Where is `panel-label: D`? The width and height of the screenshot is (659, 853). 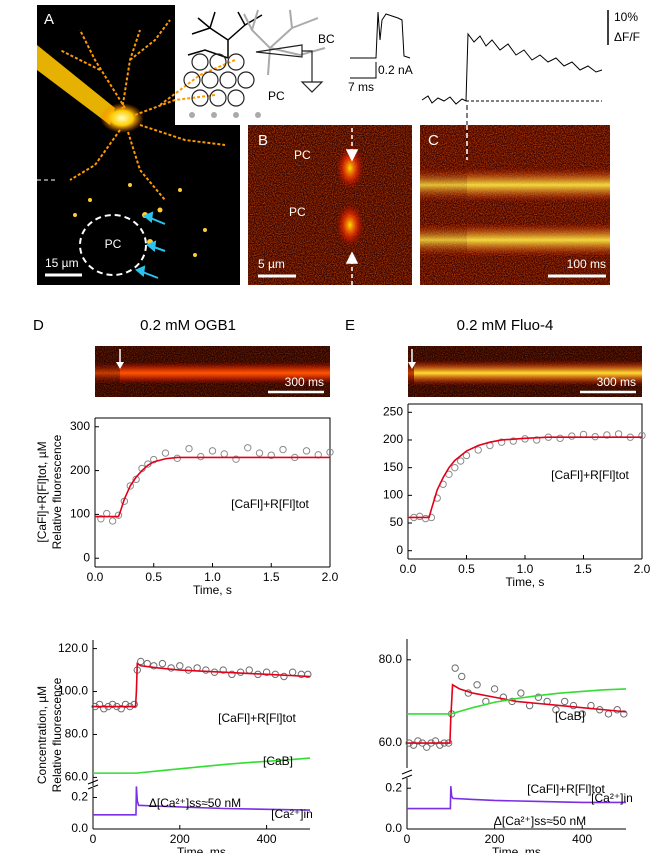
panel-label: D is located at coordinates (38, 325).